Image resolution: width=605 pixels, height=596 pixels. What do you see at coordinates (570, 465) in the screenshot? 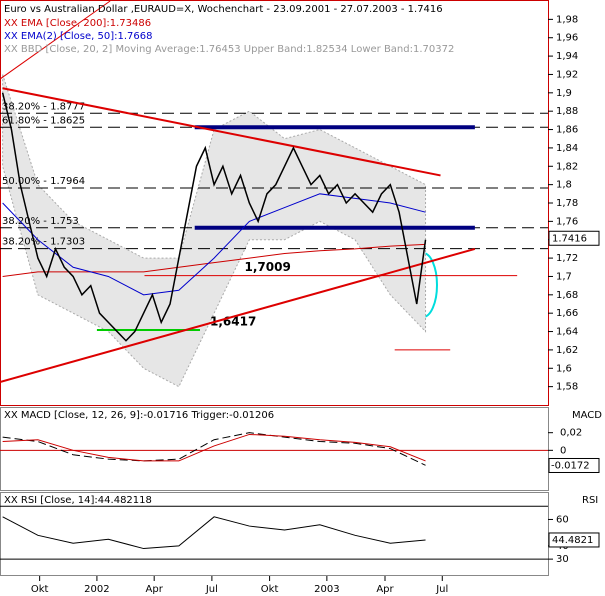
I see `macd-last-label: -0.0172` at bounding box center [570, 465].